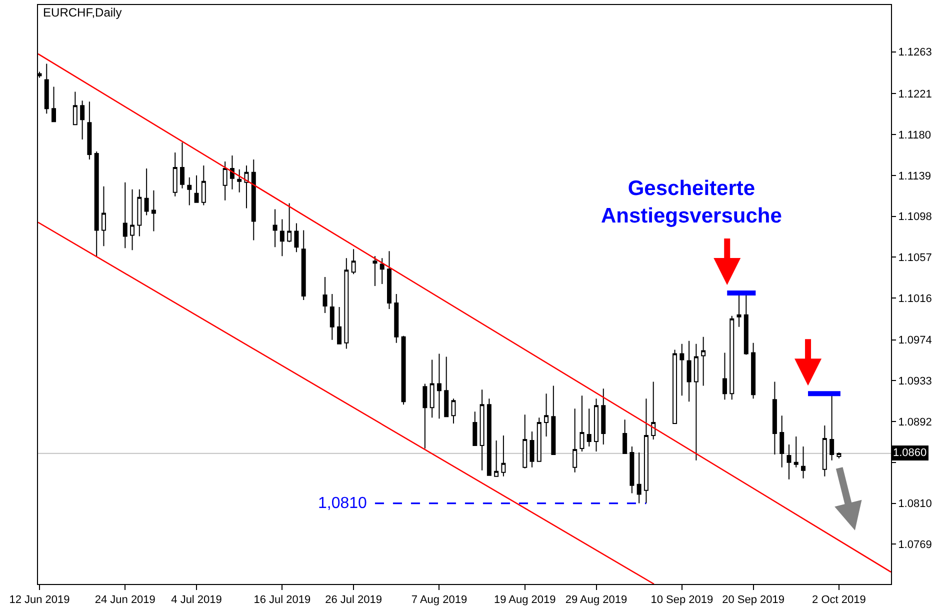 Image resolution: width=936 pixels, height=610 pixels. What do you see at coordinates (353, 600) in the screenshot?
I see `x-tick-label: 26 Jul 2019` at bounding box center [353, 600].